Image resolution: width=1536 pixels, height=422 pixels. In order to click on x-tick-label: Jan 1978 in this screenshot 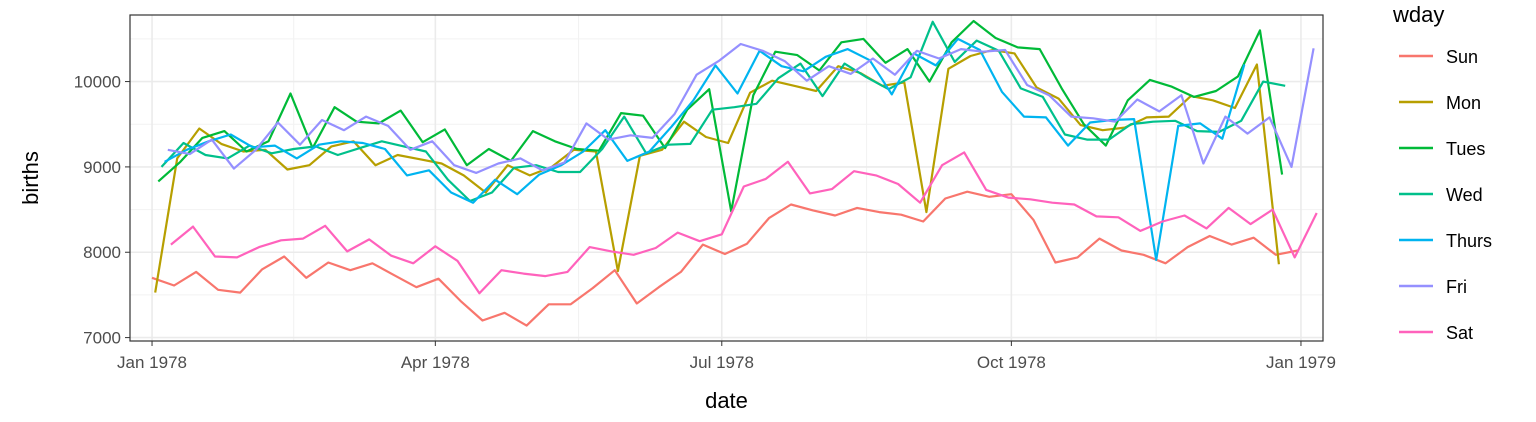, I will do `click(152, 362)`.